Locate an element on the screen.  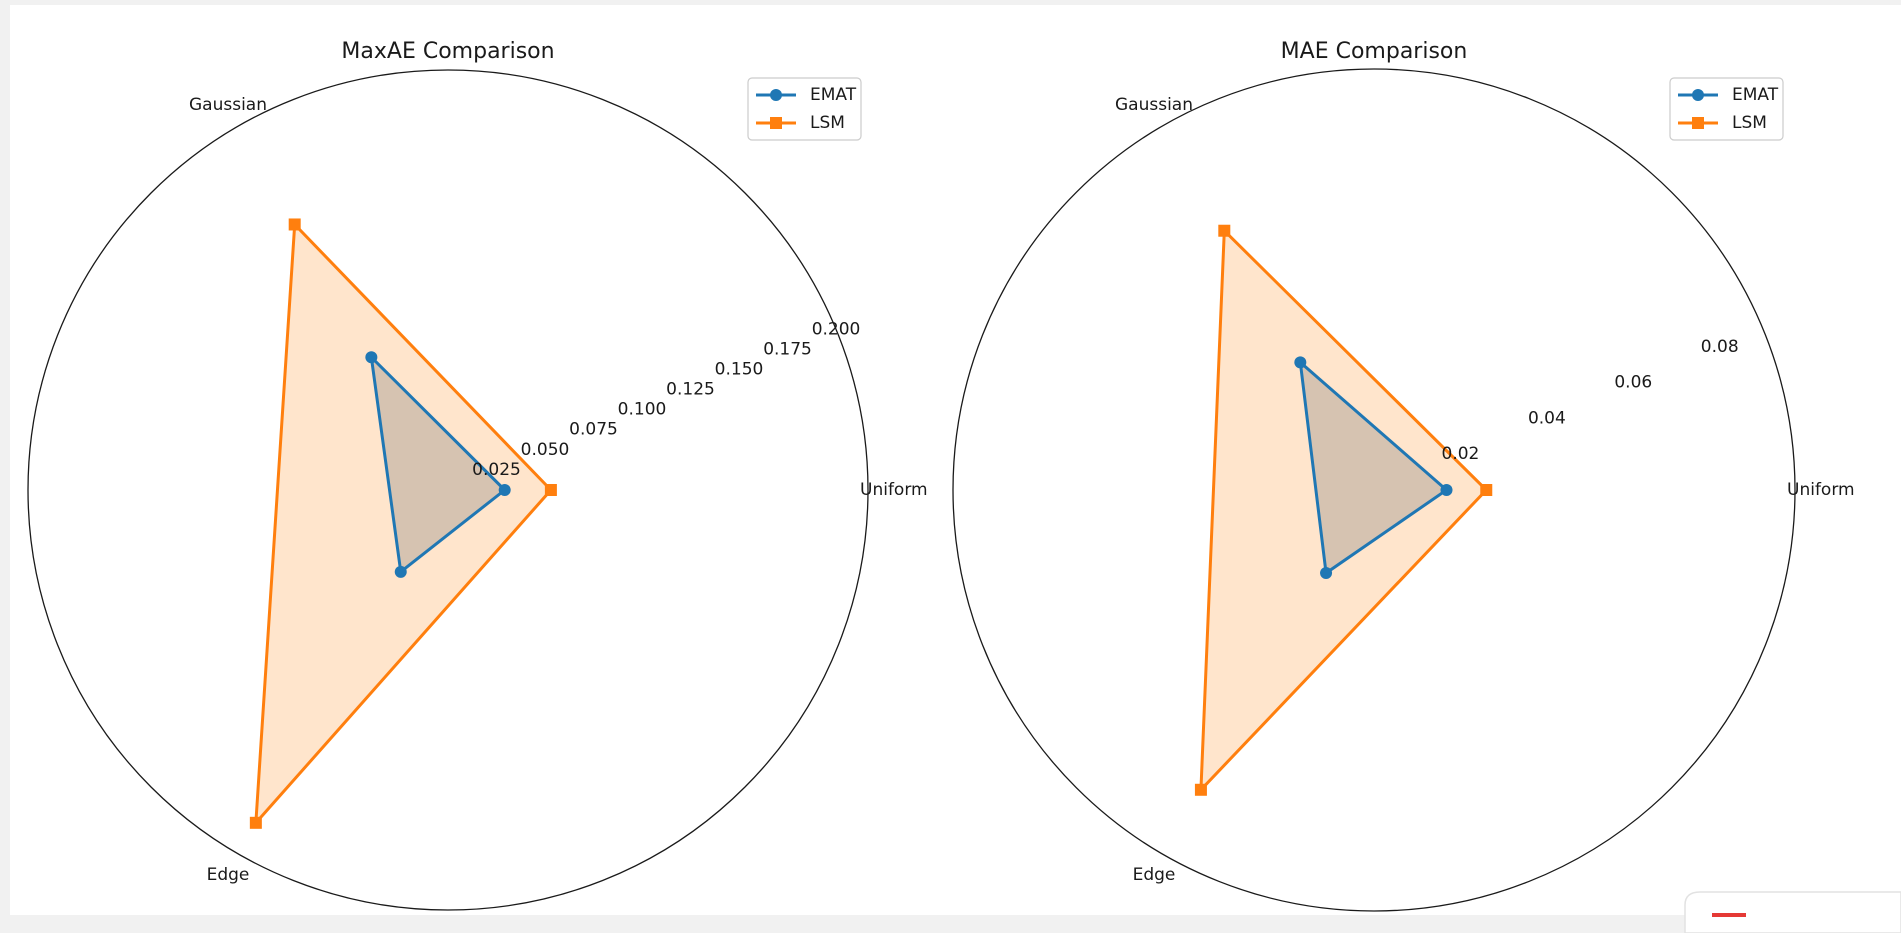
radial-tick-label: 0.100 is located at coordinates (642, 410).